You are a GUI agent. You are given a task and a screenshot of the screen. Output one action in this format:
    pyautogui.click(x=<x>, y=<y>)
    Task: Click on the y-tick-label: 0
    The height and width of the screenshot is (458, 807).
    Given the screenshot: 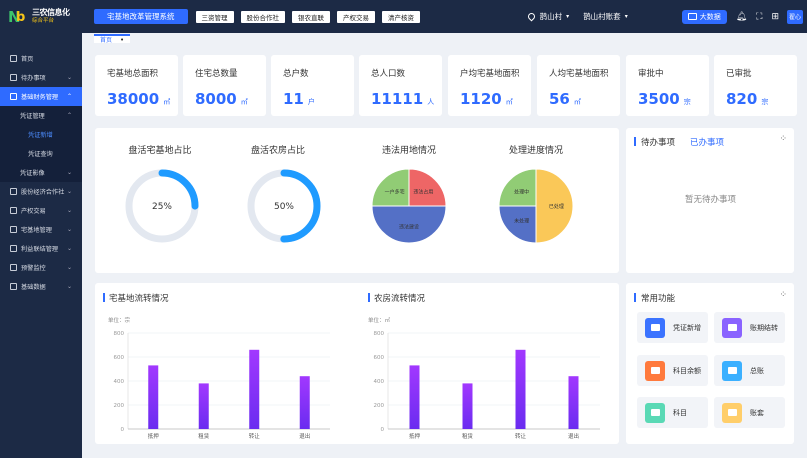 What is the action you would take?
    pyautogui.click(x=123, y=430)
    